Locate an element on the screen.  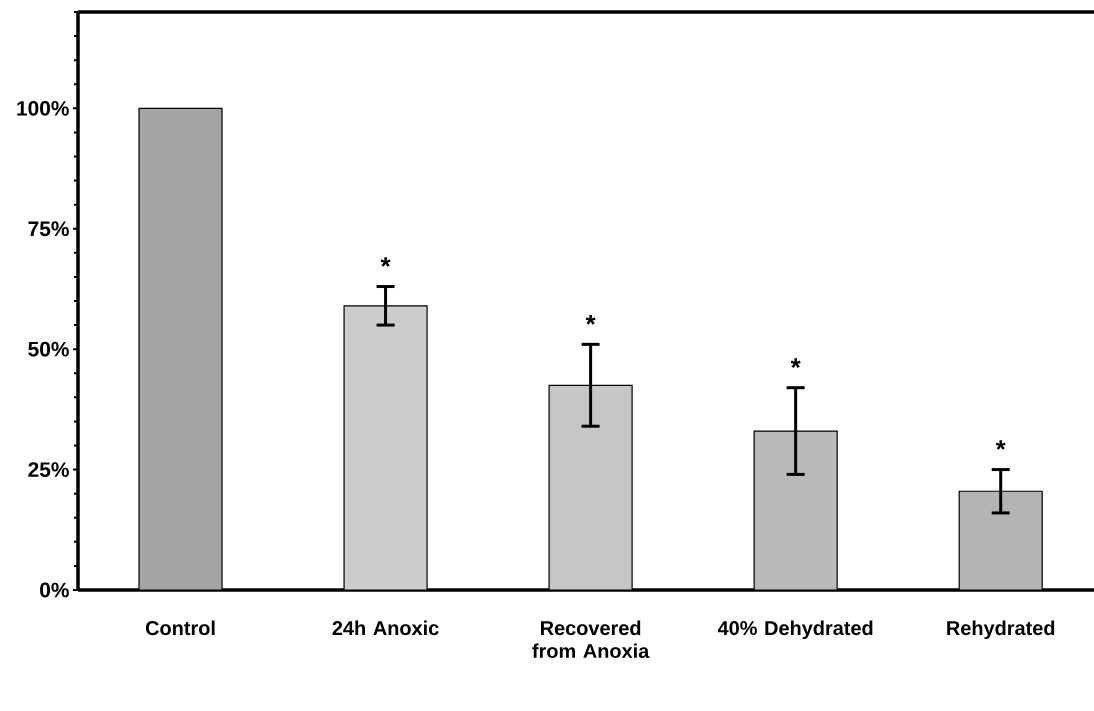
y-tick-label: 25% is located at coordinates (48, 469).